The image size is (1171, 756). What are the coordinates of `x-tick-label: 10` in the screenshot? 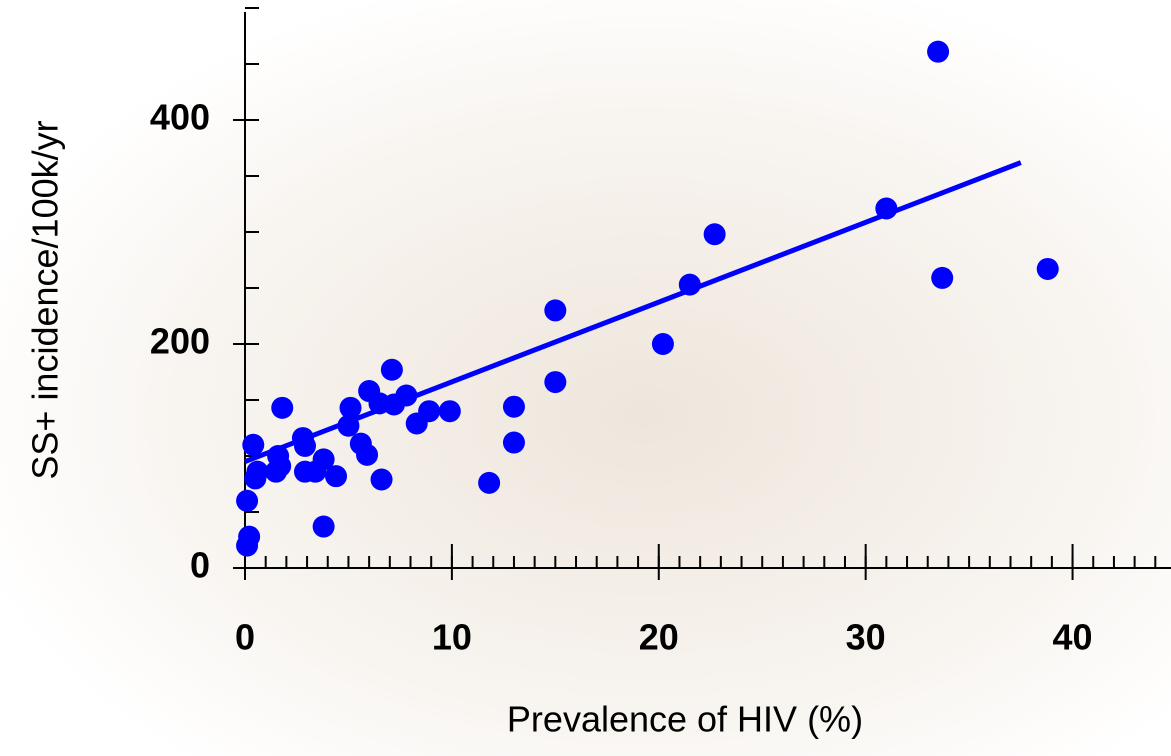 It's located at (452, 637).